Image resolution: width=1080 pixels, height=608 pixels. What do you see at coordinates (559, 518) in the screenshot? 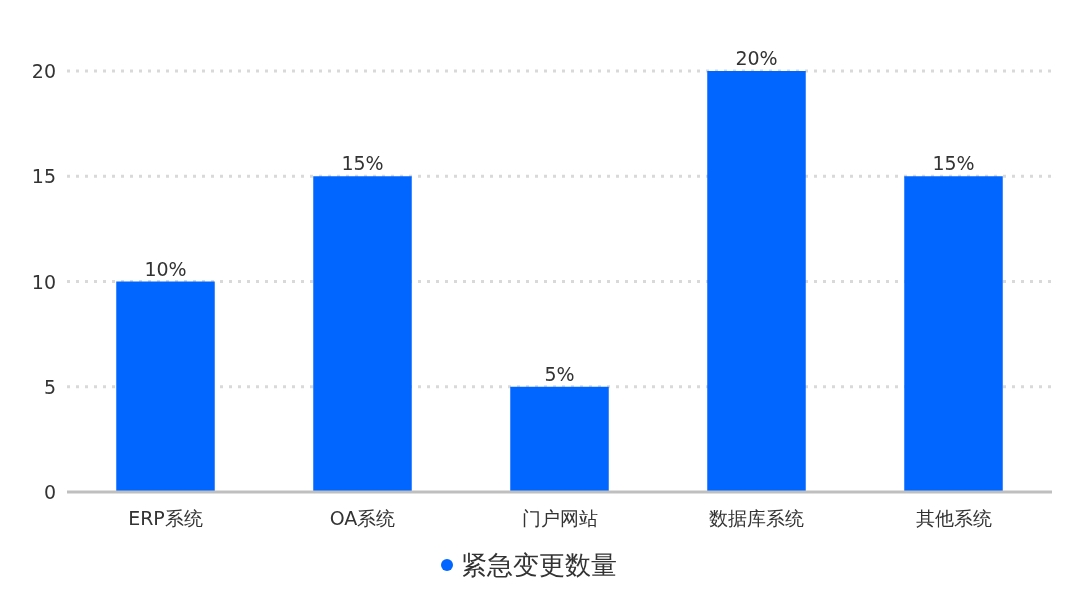
I see `x-tick-label: 门户网站` at bounding box center [559, 518].